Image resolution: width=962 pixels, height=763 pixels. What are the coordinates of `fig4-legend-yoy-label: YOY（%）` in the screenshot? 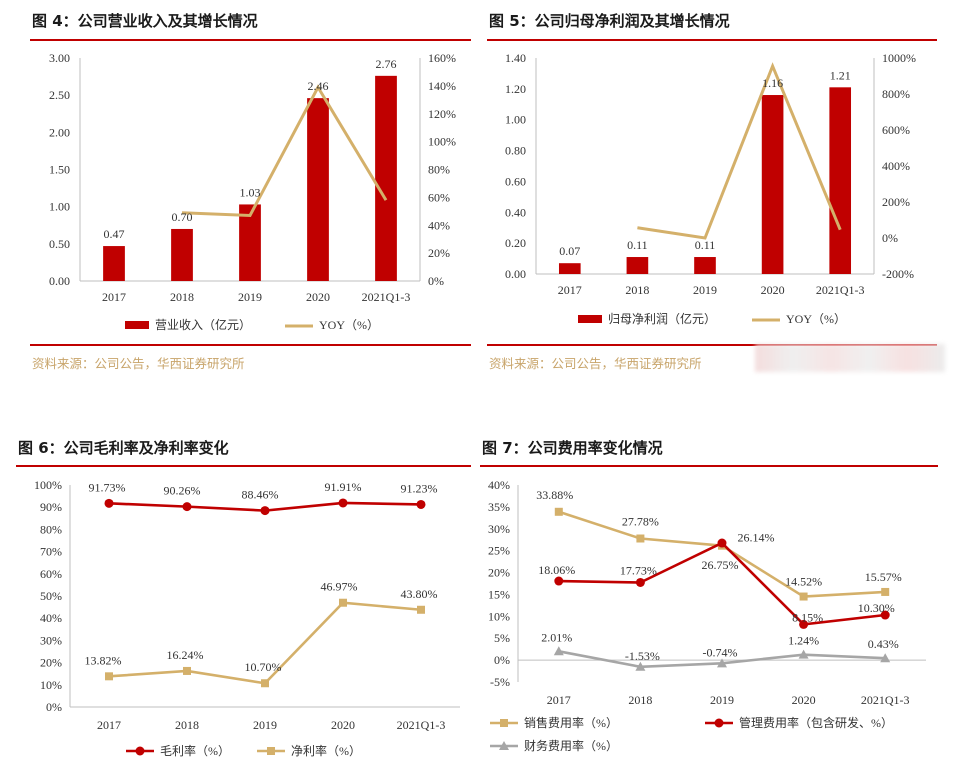 It's located at (349, 325).